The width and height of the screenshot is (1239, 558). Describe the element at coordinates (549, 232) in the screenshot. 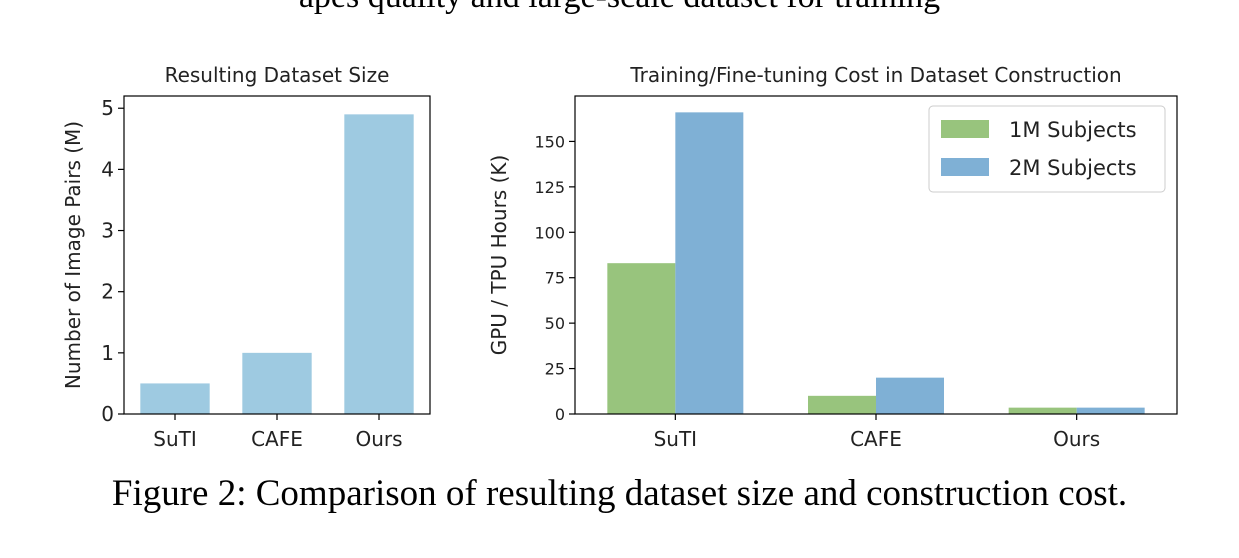

I see `y-tick-label: 100` at that location.